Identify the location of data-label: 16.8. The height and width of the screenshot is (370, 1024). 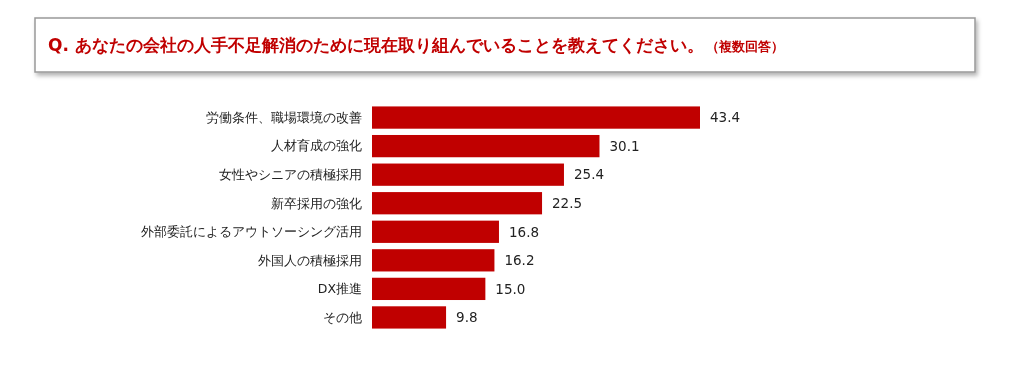
(524, 231).